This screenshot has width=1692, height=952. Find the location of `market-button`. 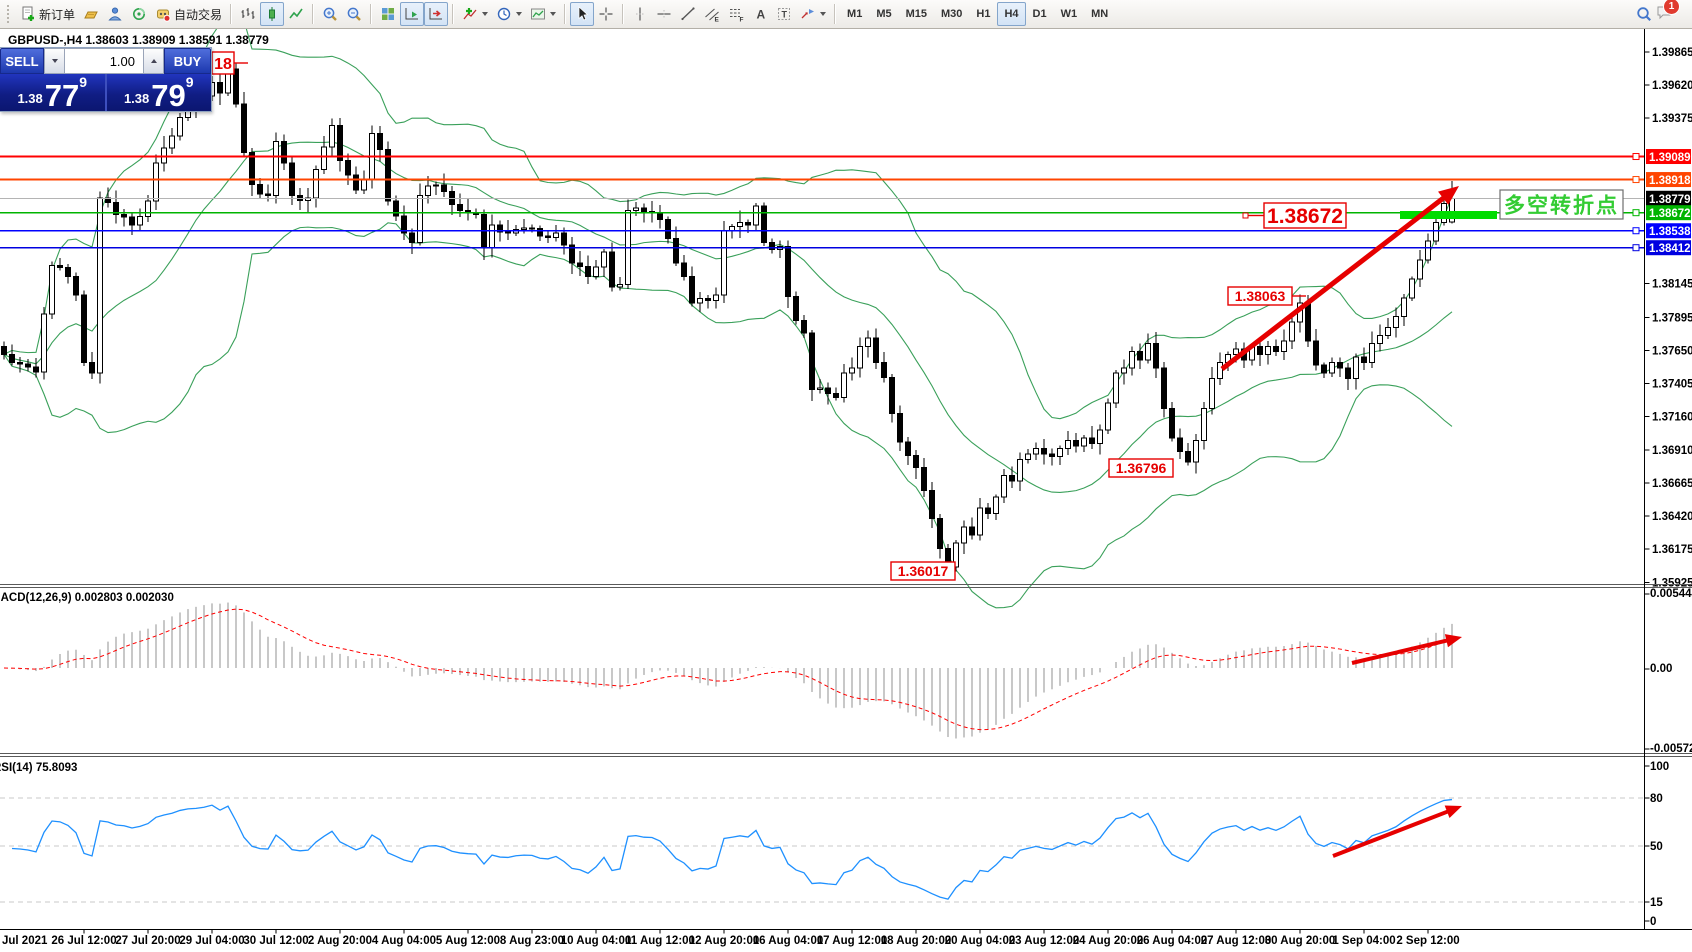

market-button is located at coordinates (91, 14).